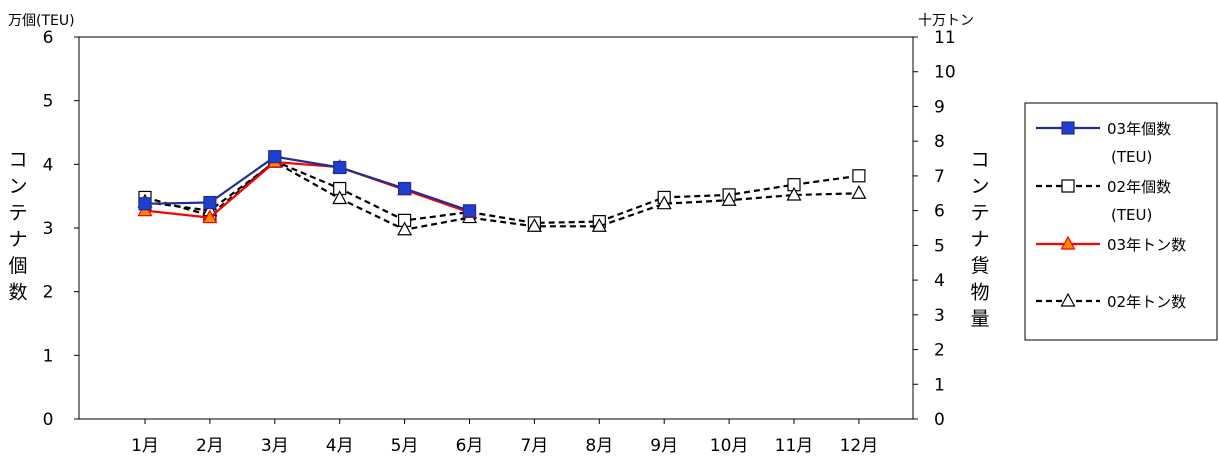  What do you see at coordinates (17, 266) in the screenshot?
I see `axis-title-char: 個` at bounding box center [17, 266].